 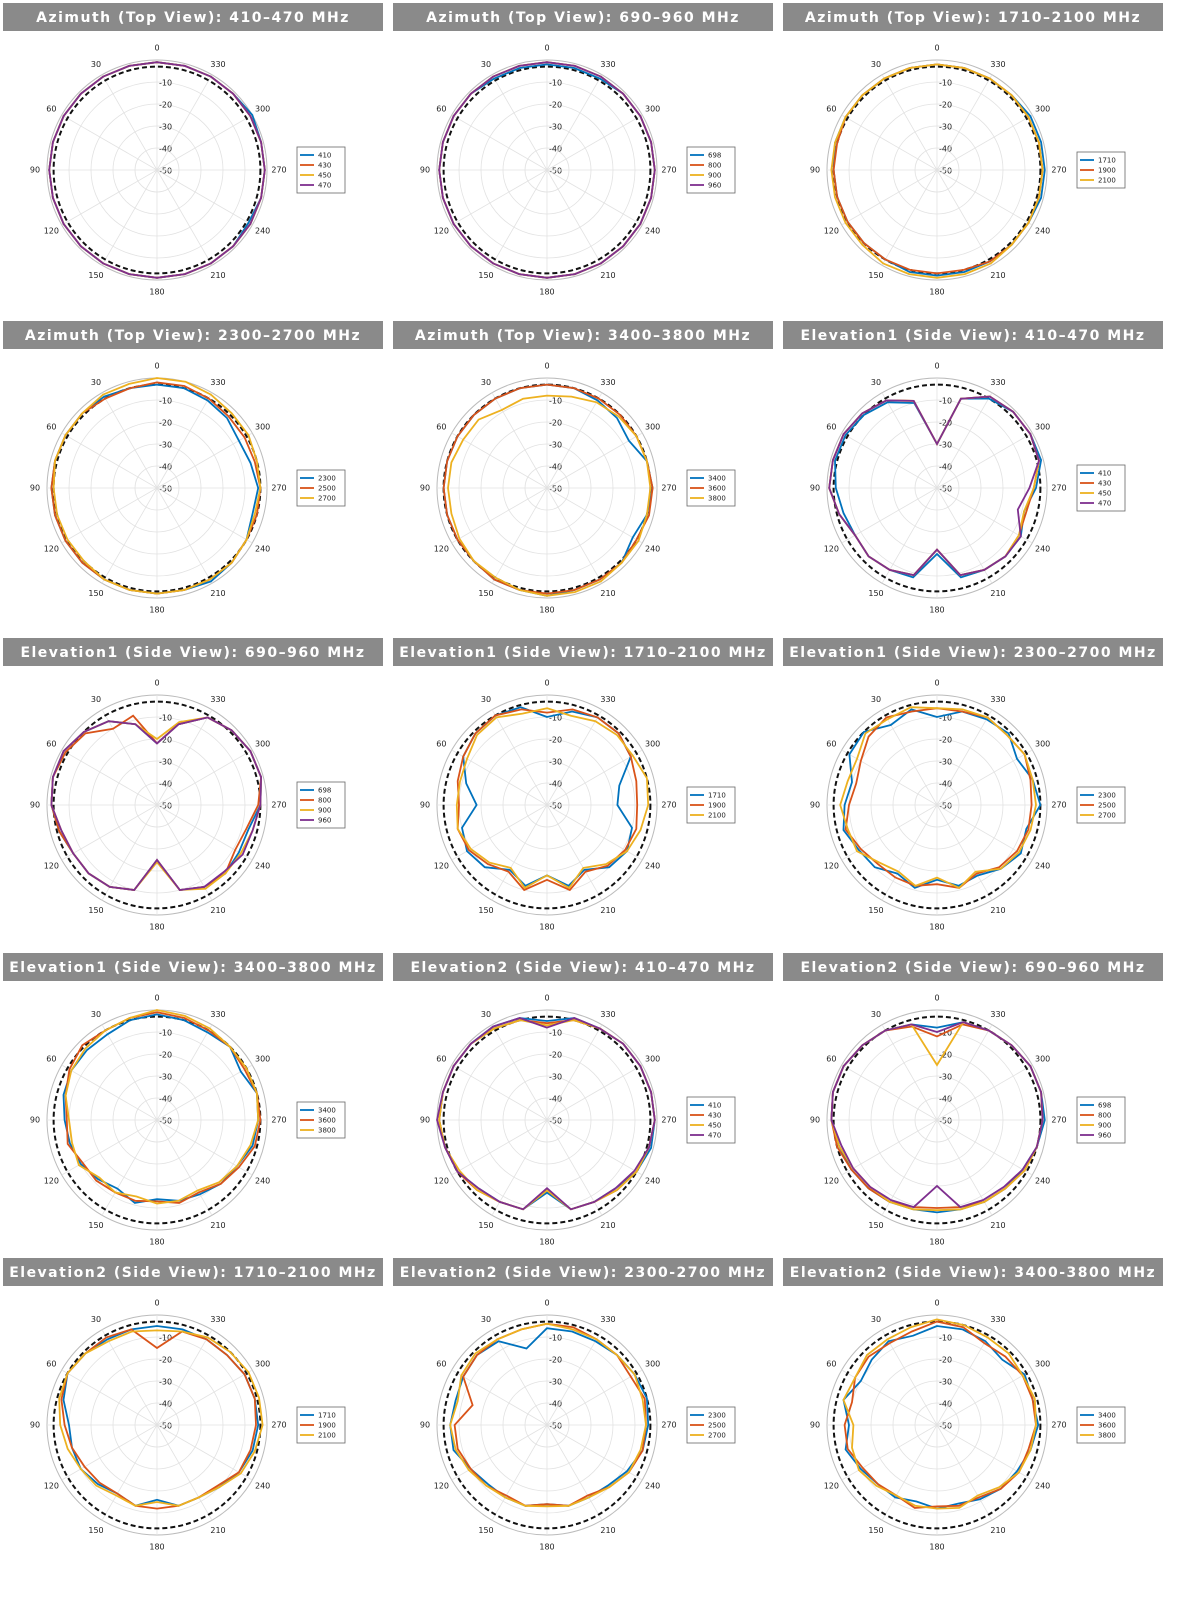 I want to click on legend-label: 960, so click(x=714, y=186).